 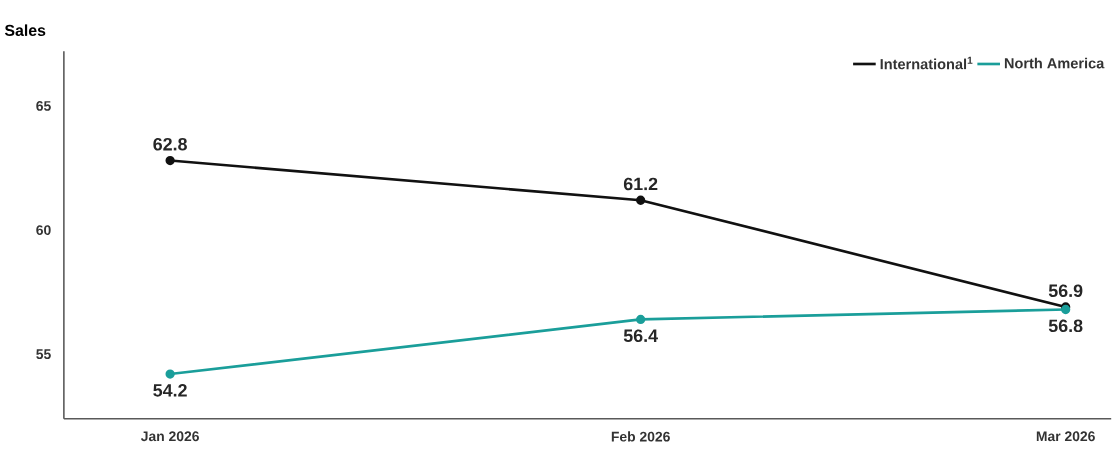 I want to click on legend-label: International$^{1}$, so click(x=926, y=63).